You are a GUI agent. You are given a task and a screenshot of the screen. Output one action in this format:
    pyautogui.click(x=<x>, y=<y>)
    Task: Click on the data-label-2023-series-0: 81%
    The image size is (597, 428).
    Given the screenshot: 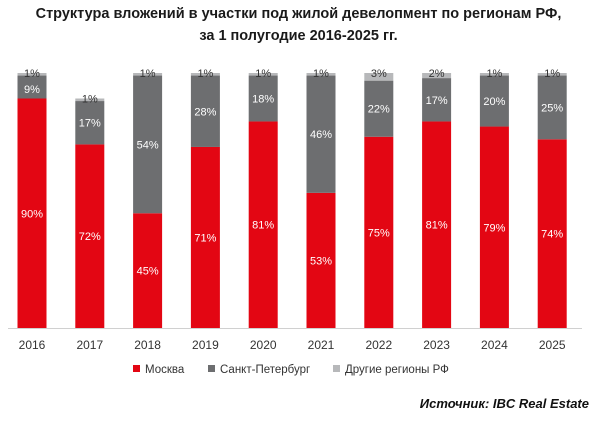 What is the action you would take?
    pyautogui.click(x=437, y=226)
    